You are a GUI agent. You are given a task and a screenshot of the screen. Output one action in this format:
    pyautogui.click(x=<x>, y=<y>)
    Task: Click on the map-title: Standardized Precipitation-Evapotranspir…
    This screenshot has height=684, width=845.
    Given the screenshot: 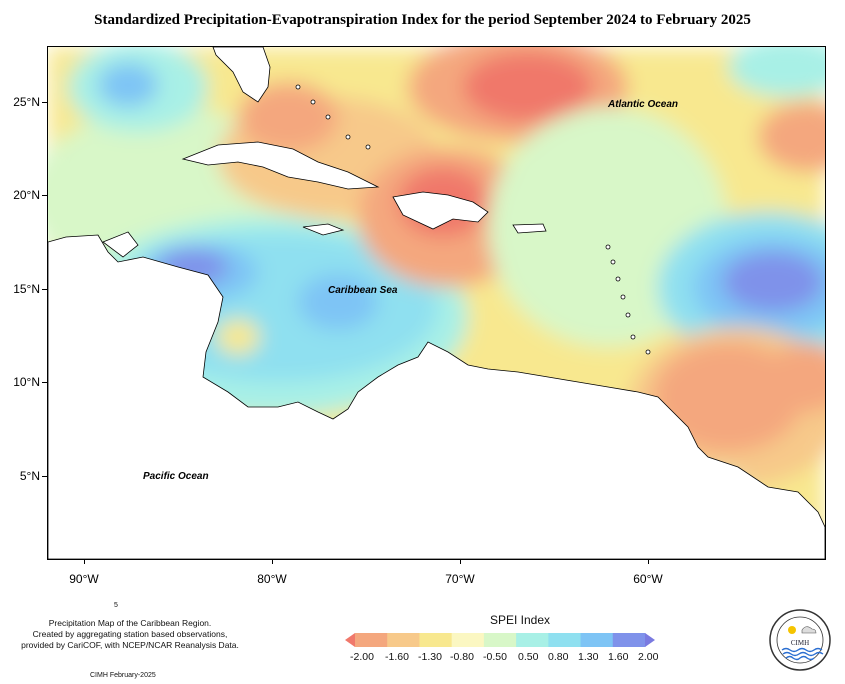 What is the action you would take?
    pyautogui.click(x=422, y=20)
    